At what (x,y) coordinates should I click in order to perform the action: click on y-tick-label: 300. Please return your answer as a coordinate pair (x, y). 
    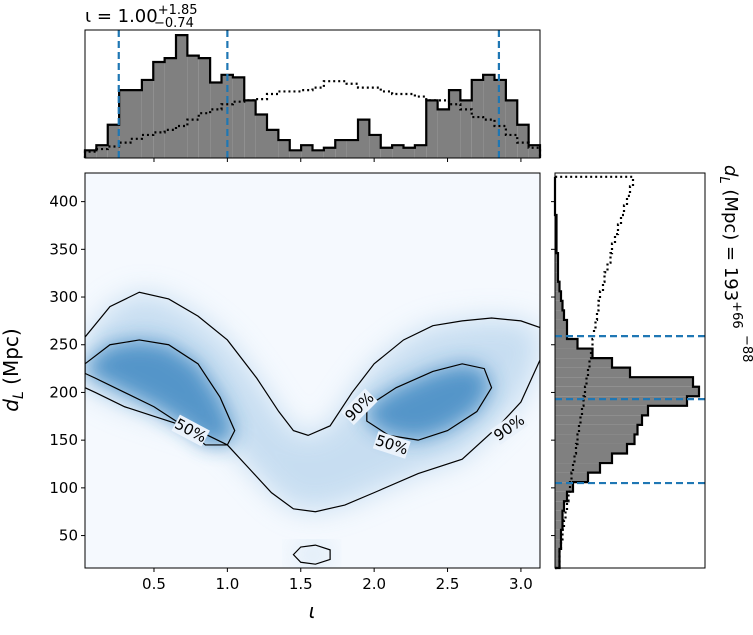
    Looking at the image, I should click on (63, 297).